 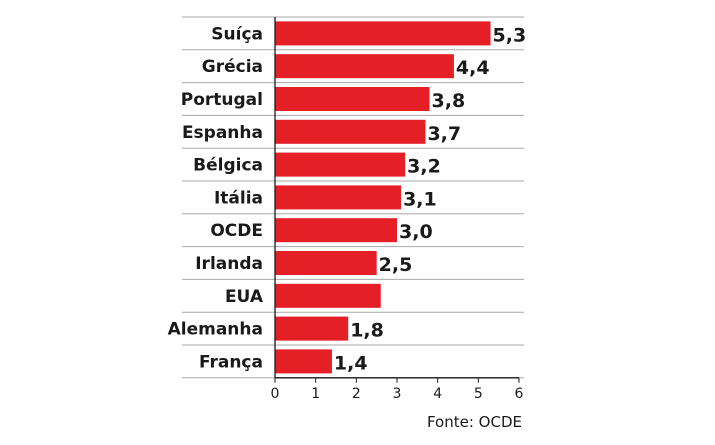 I want to click on category-label: EUA, so click(x=244, y=297).